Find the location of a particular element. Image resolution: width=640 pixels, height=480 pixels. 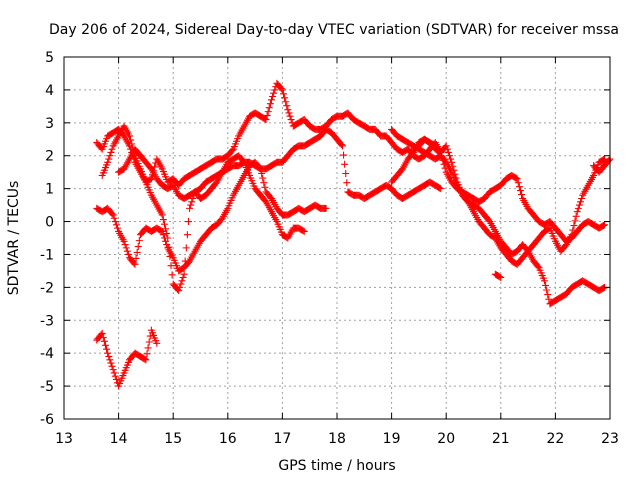

y-tick-label: 4 is located at coordinates (49, 91).